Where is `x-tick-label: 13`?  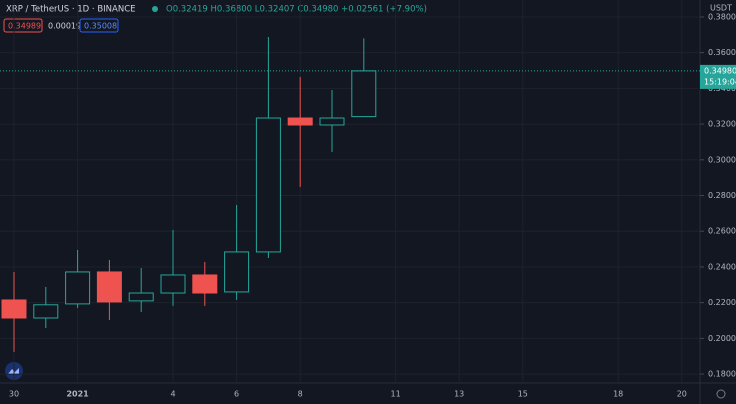
x-tick-label: 13 is located at coordinates (459, 394).